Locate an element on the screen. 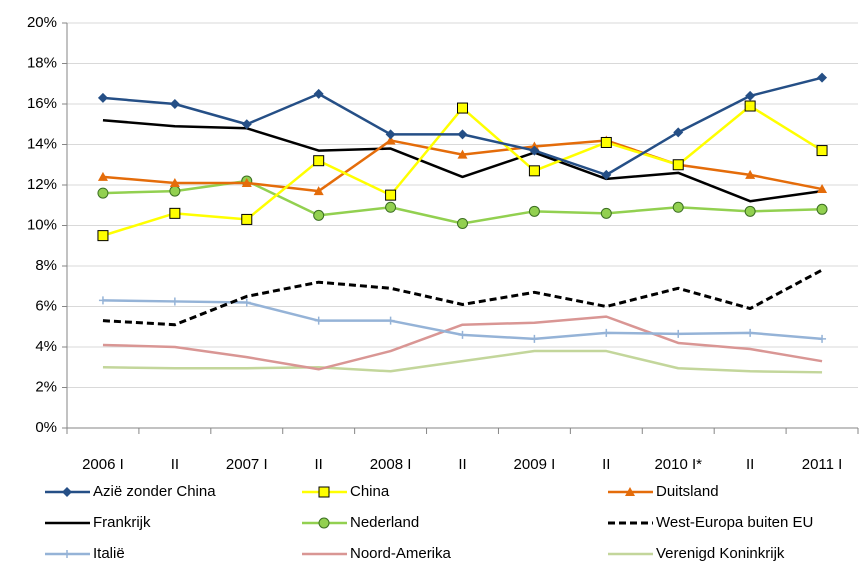  y-tick-label: 2% is located at coordinates (46, 386).